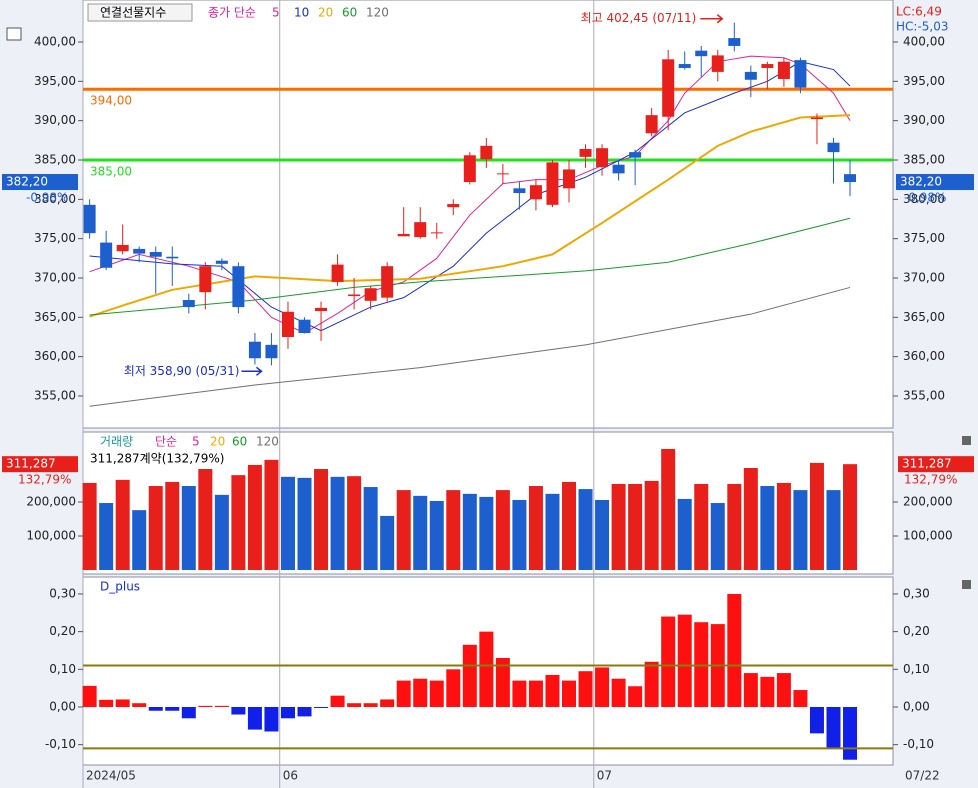 The height and width of the screenshot is (788, 978). What do you see at coordinates (55, 199) in the screenshot?
I see `y-tick-label: 380,00` at bounding box center [55, 199].